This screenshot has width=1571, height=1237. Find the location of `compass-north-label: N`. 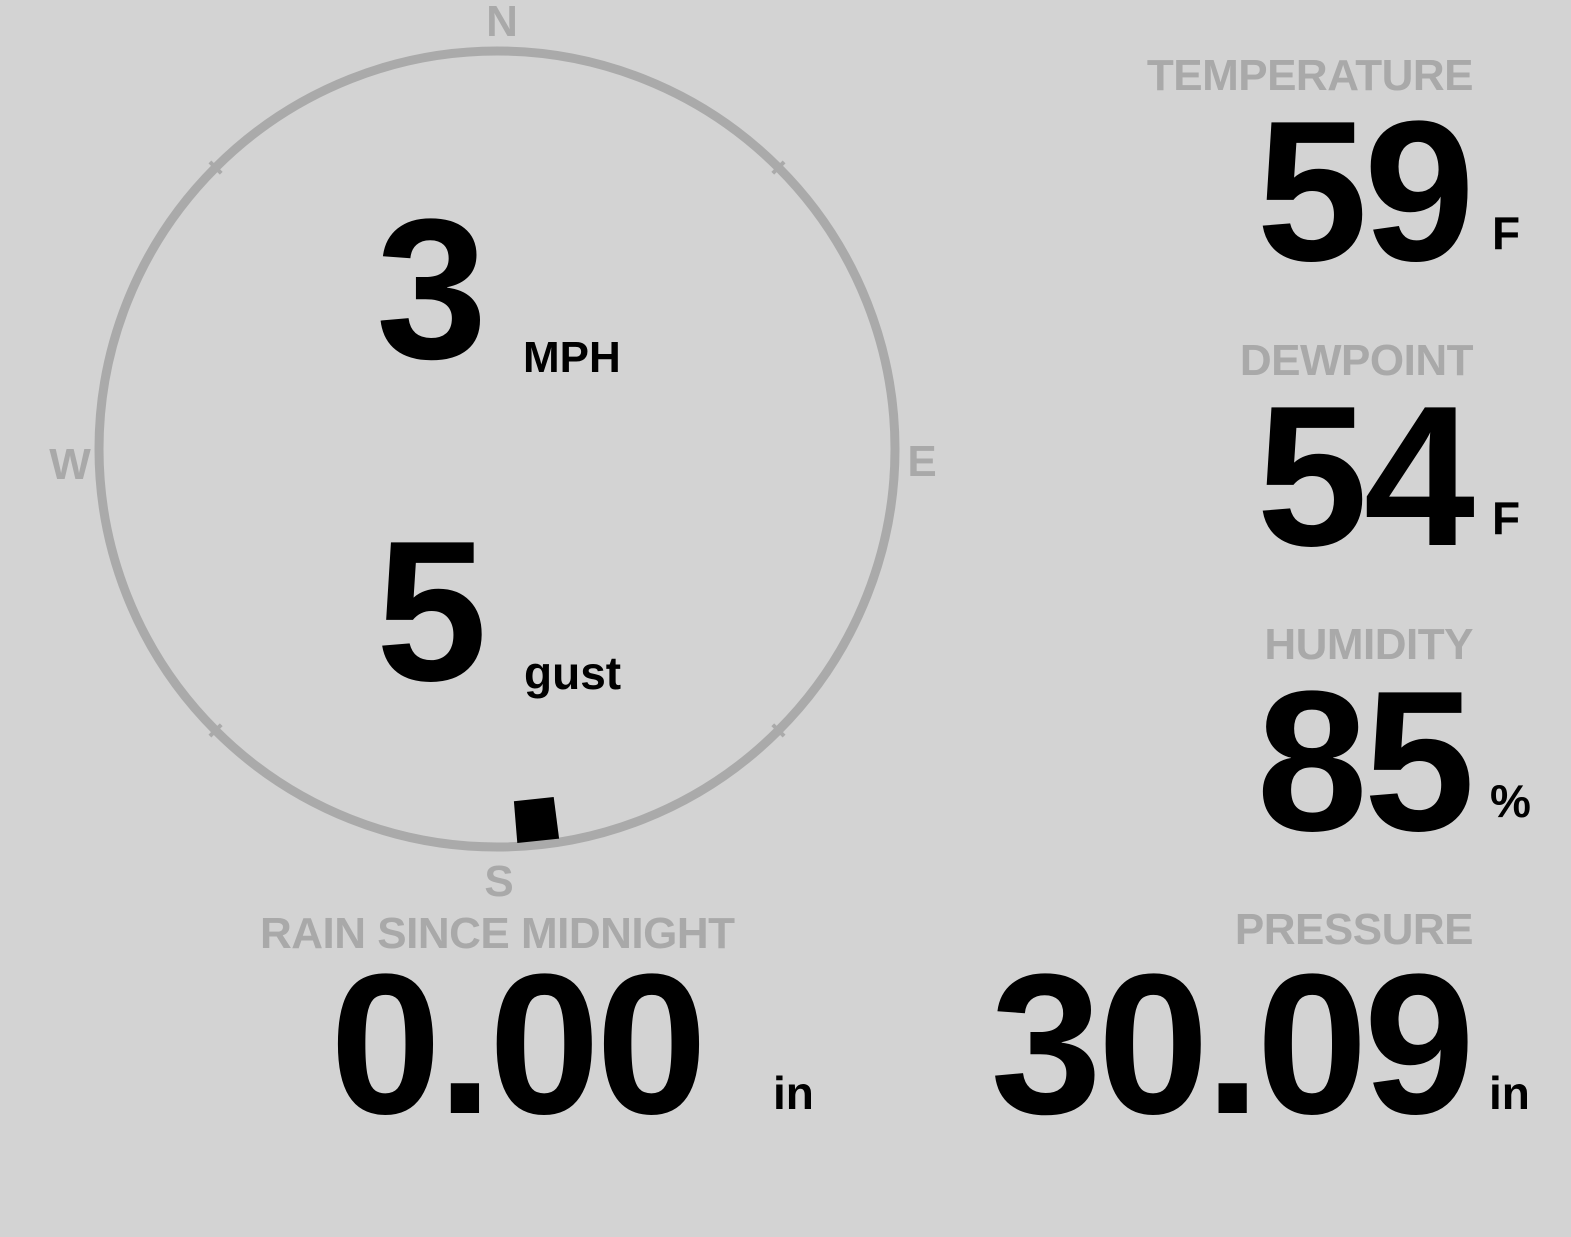

compass-north-label: N is located at coordinates (502, 23).